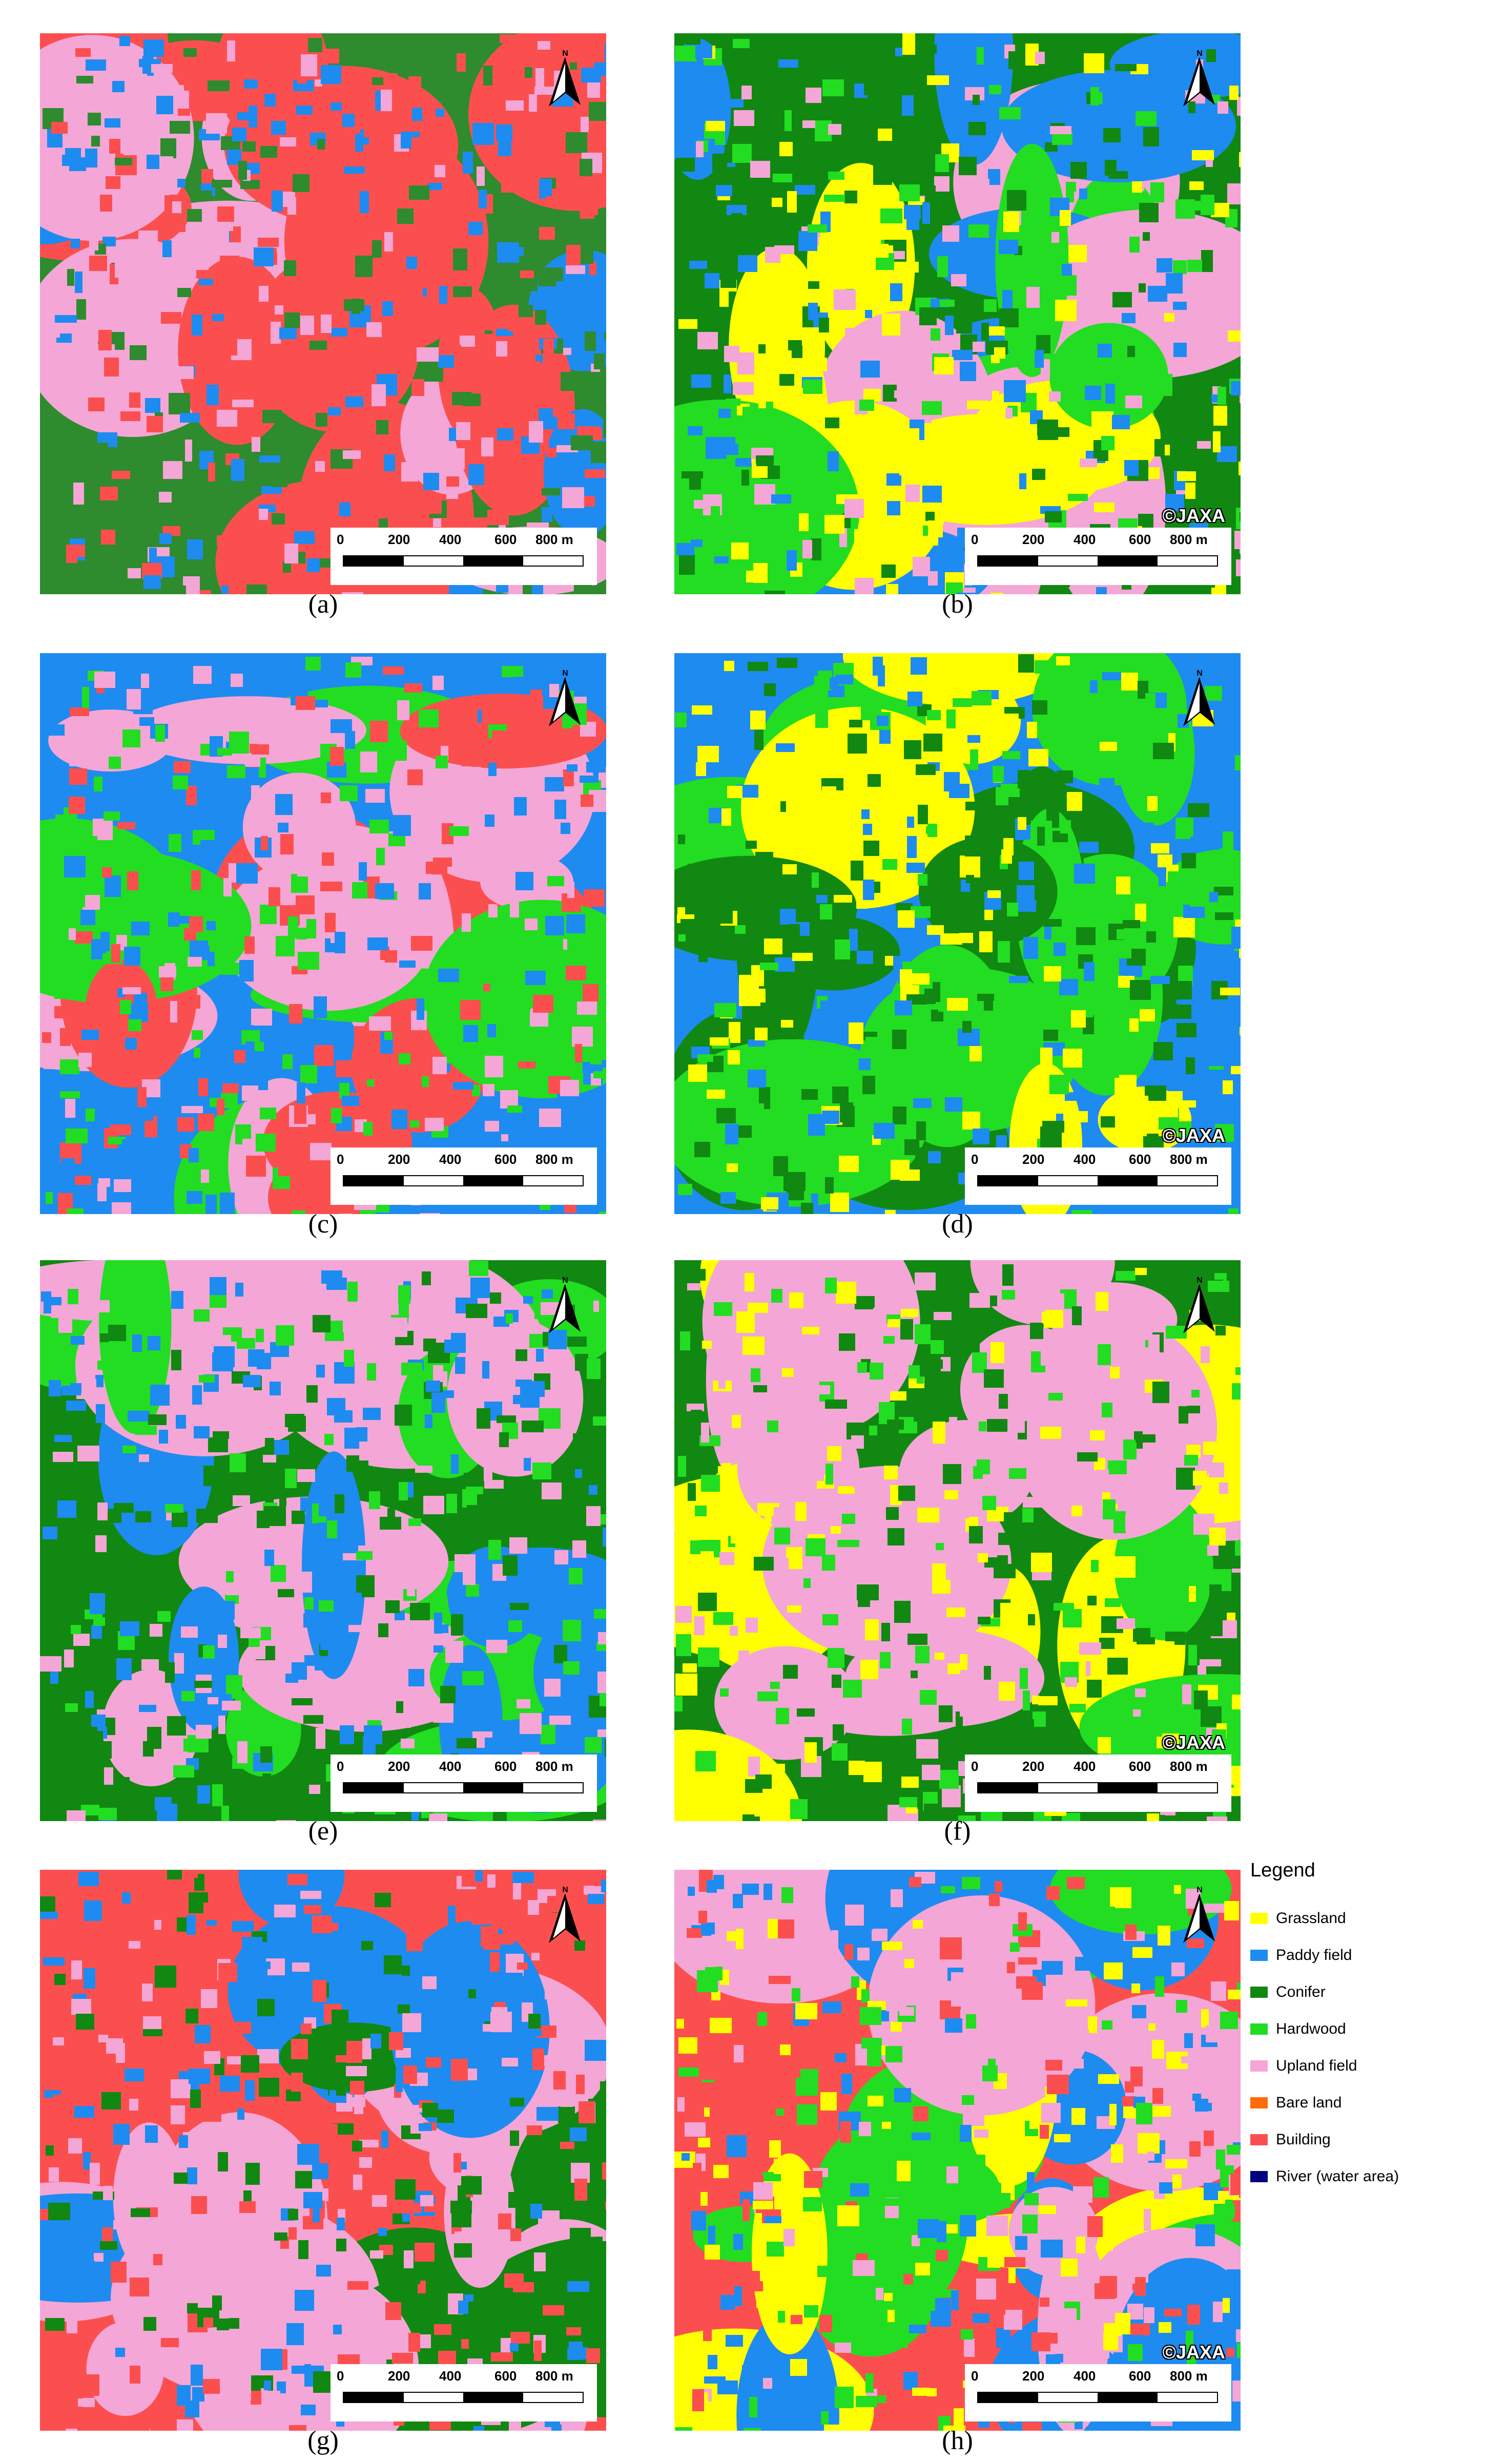 The height and width of the screenshot is (2464, 1486). I want to click on scale-tick: 800 m, so click(554, 2376).